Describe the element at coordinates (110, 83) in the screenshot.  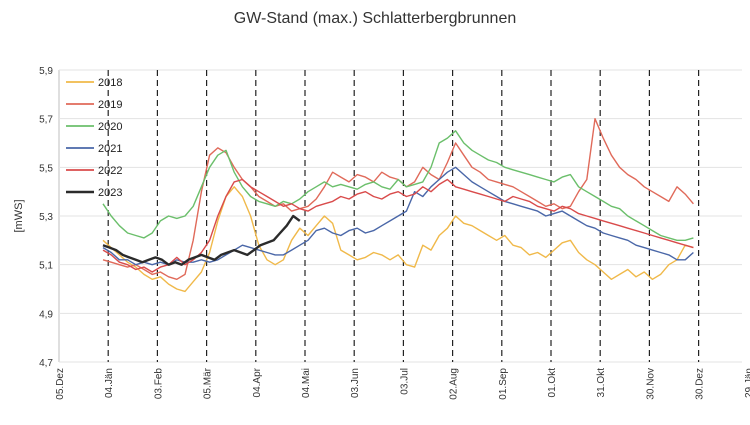
I see `legend-label: 2018` at that location.